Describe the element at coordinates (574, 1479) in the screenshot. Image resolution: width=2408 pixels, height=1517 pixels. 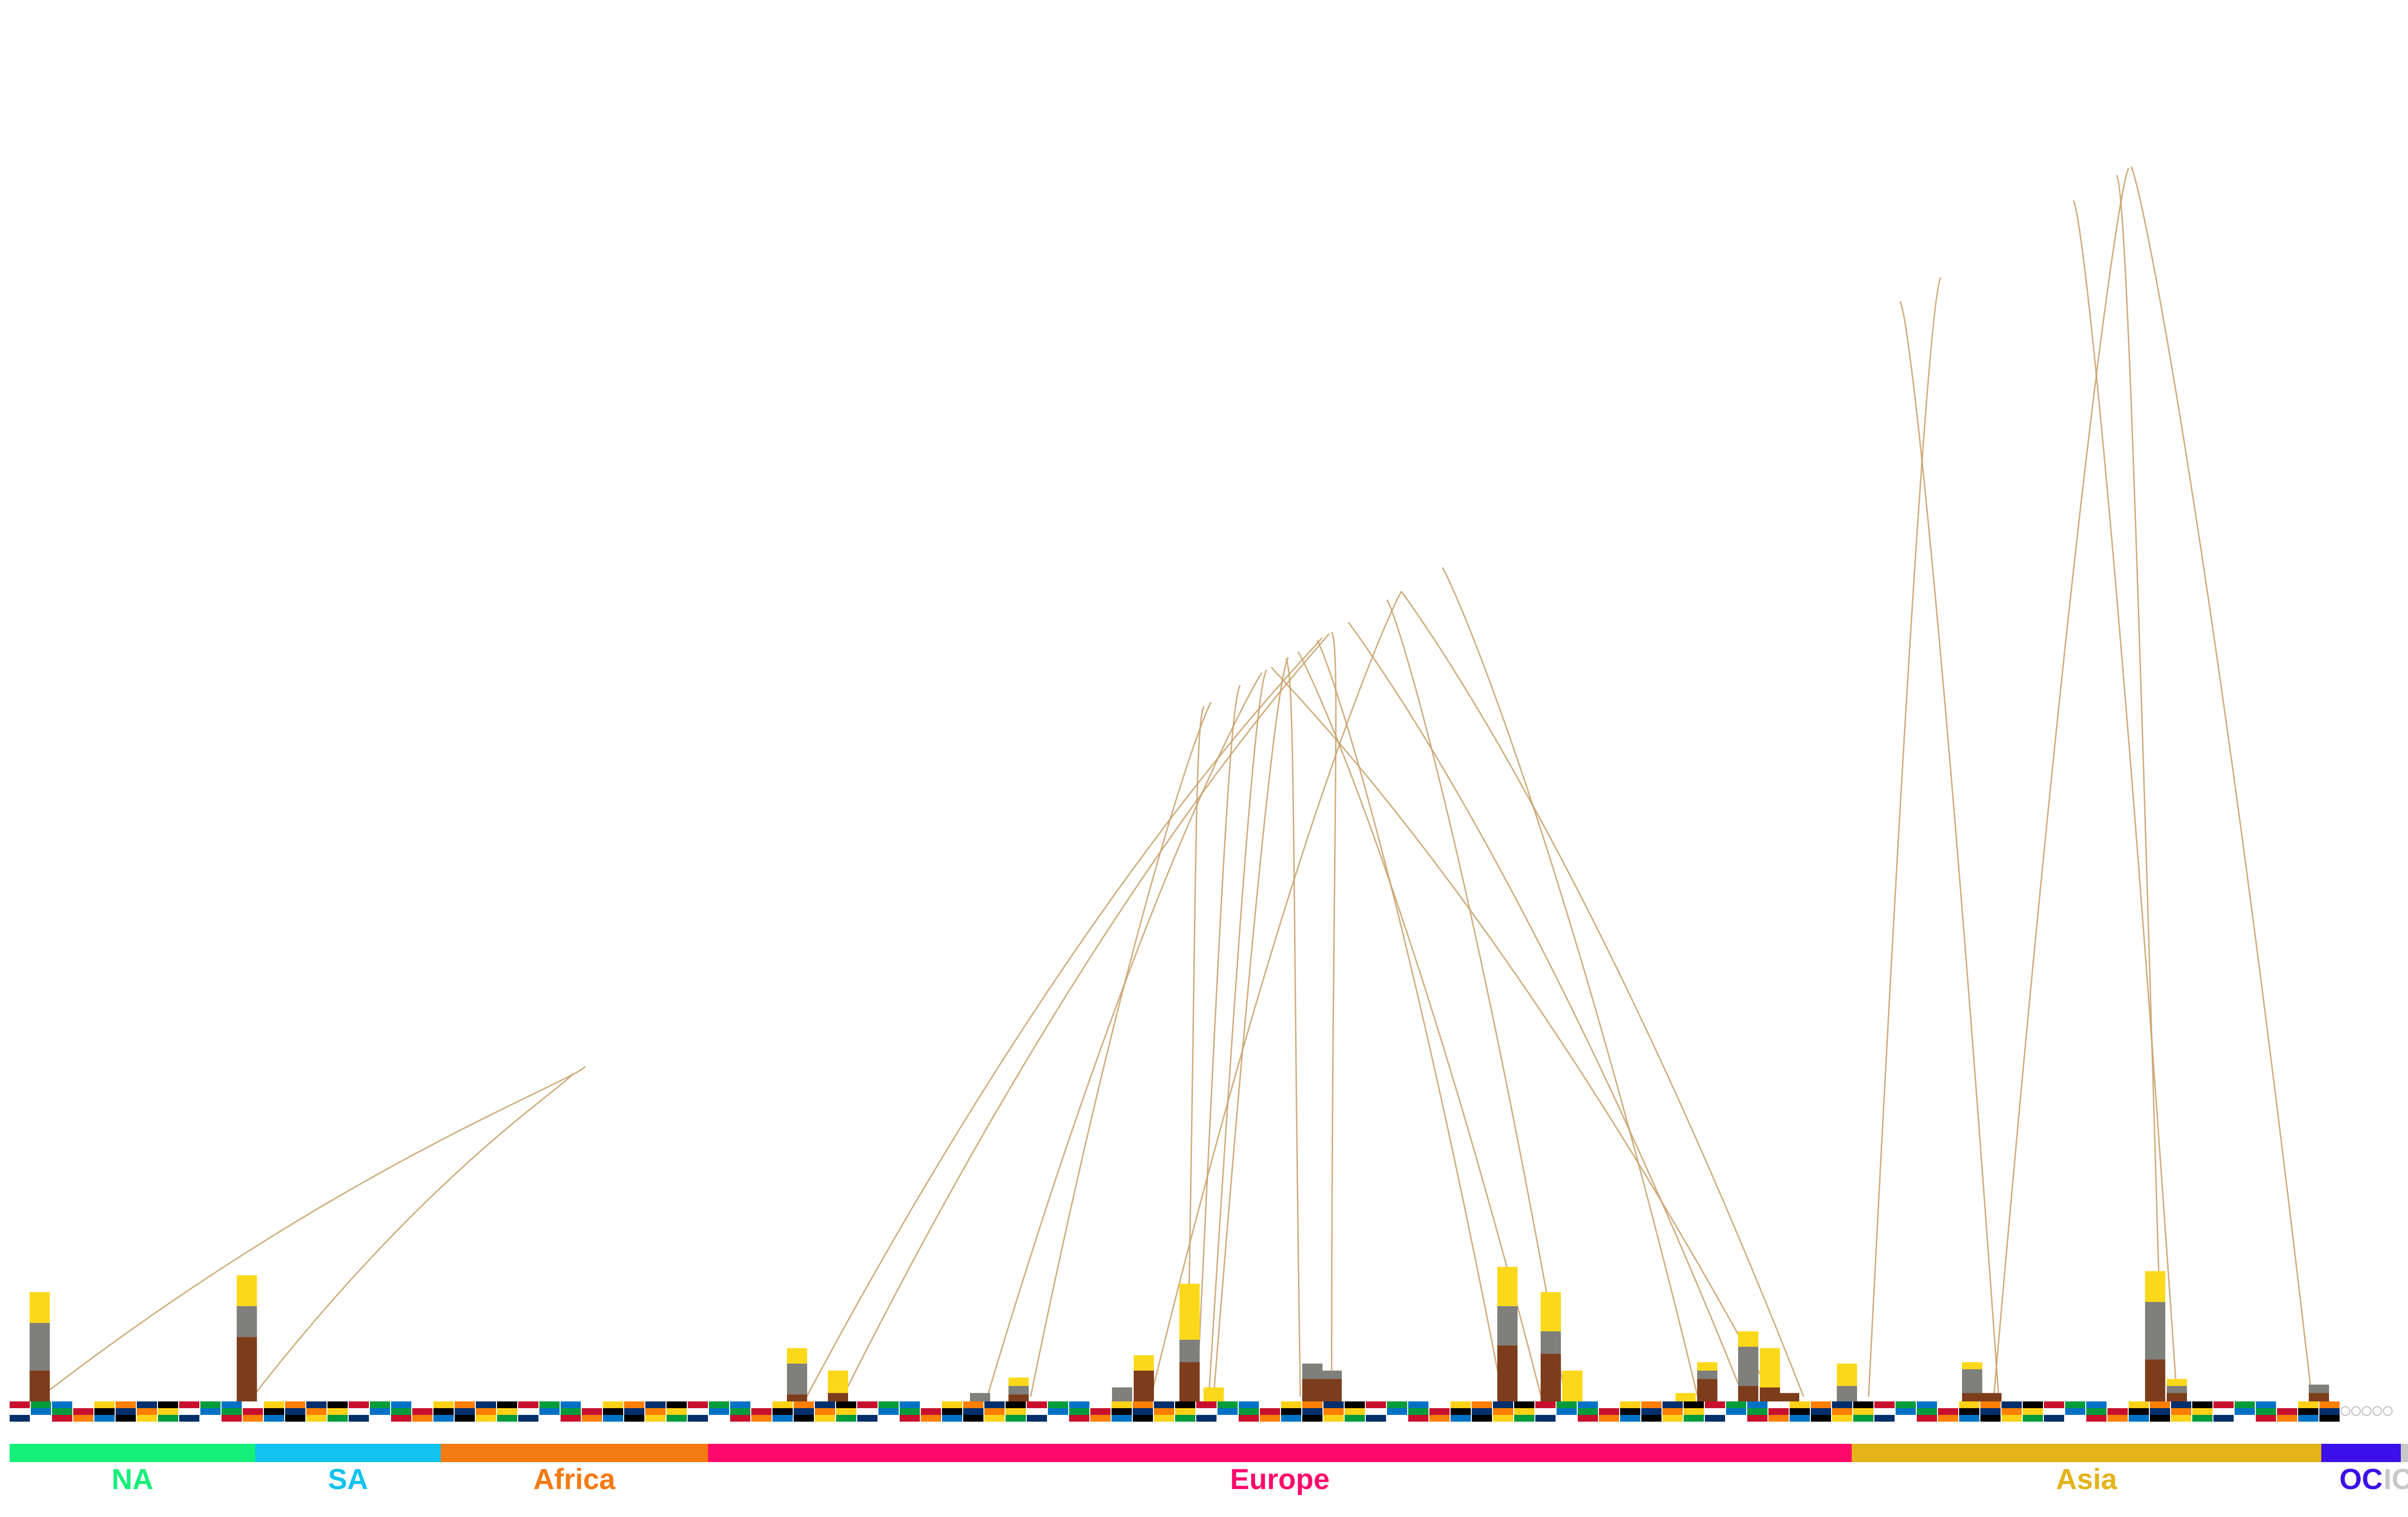
I see `region-label: Africa` at that location.